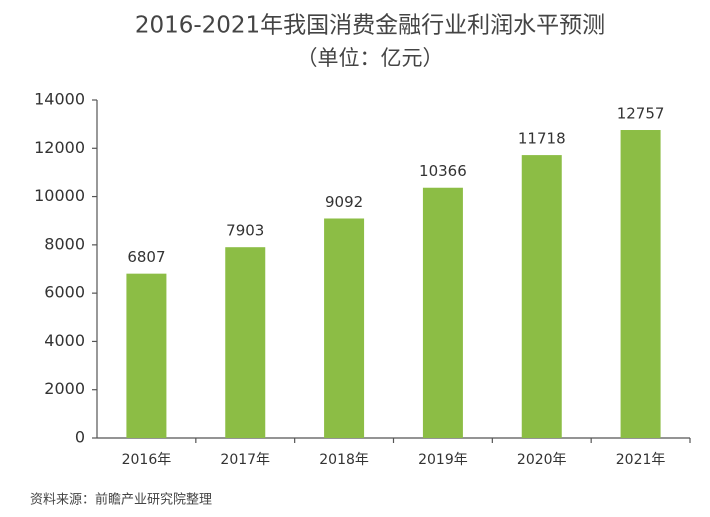 The image size is (710, 517). Describe the element at coordinates (344, 202) in the screenshot. I see `value-label: 9092` at that location.